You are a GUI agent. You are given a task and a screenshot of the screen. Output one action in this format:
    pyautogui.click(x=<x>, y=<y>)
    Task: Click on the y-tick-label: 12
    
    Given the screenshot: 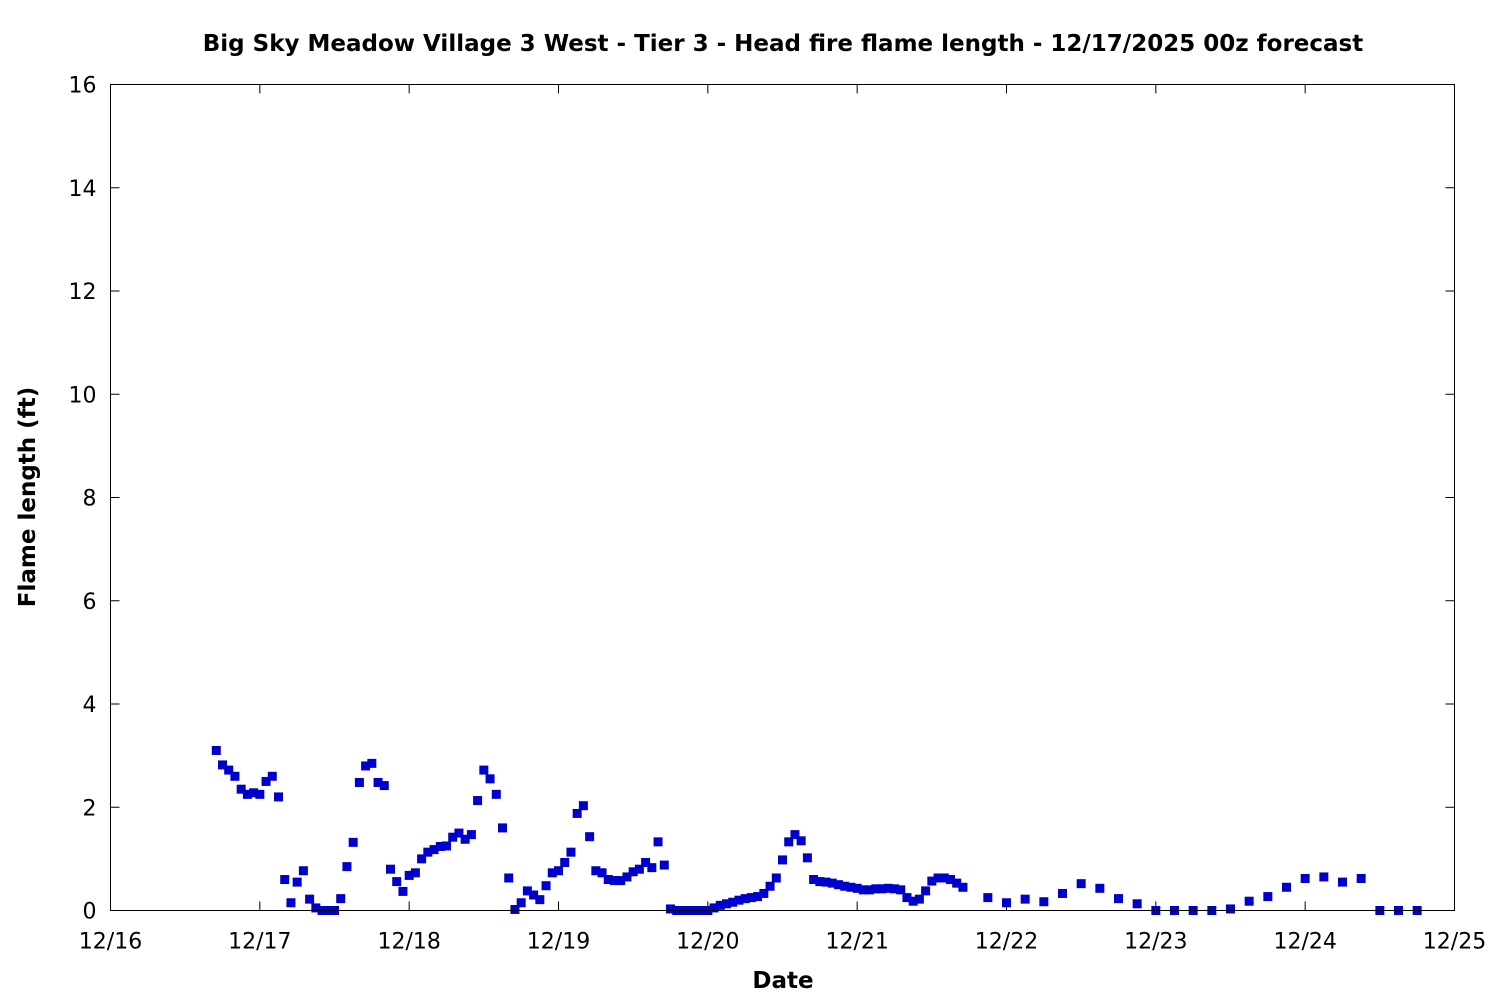 What is the action you would take?
    pyautogui.click(x=83, y=292)
    